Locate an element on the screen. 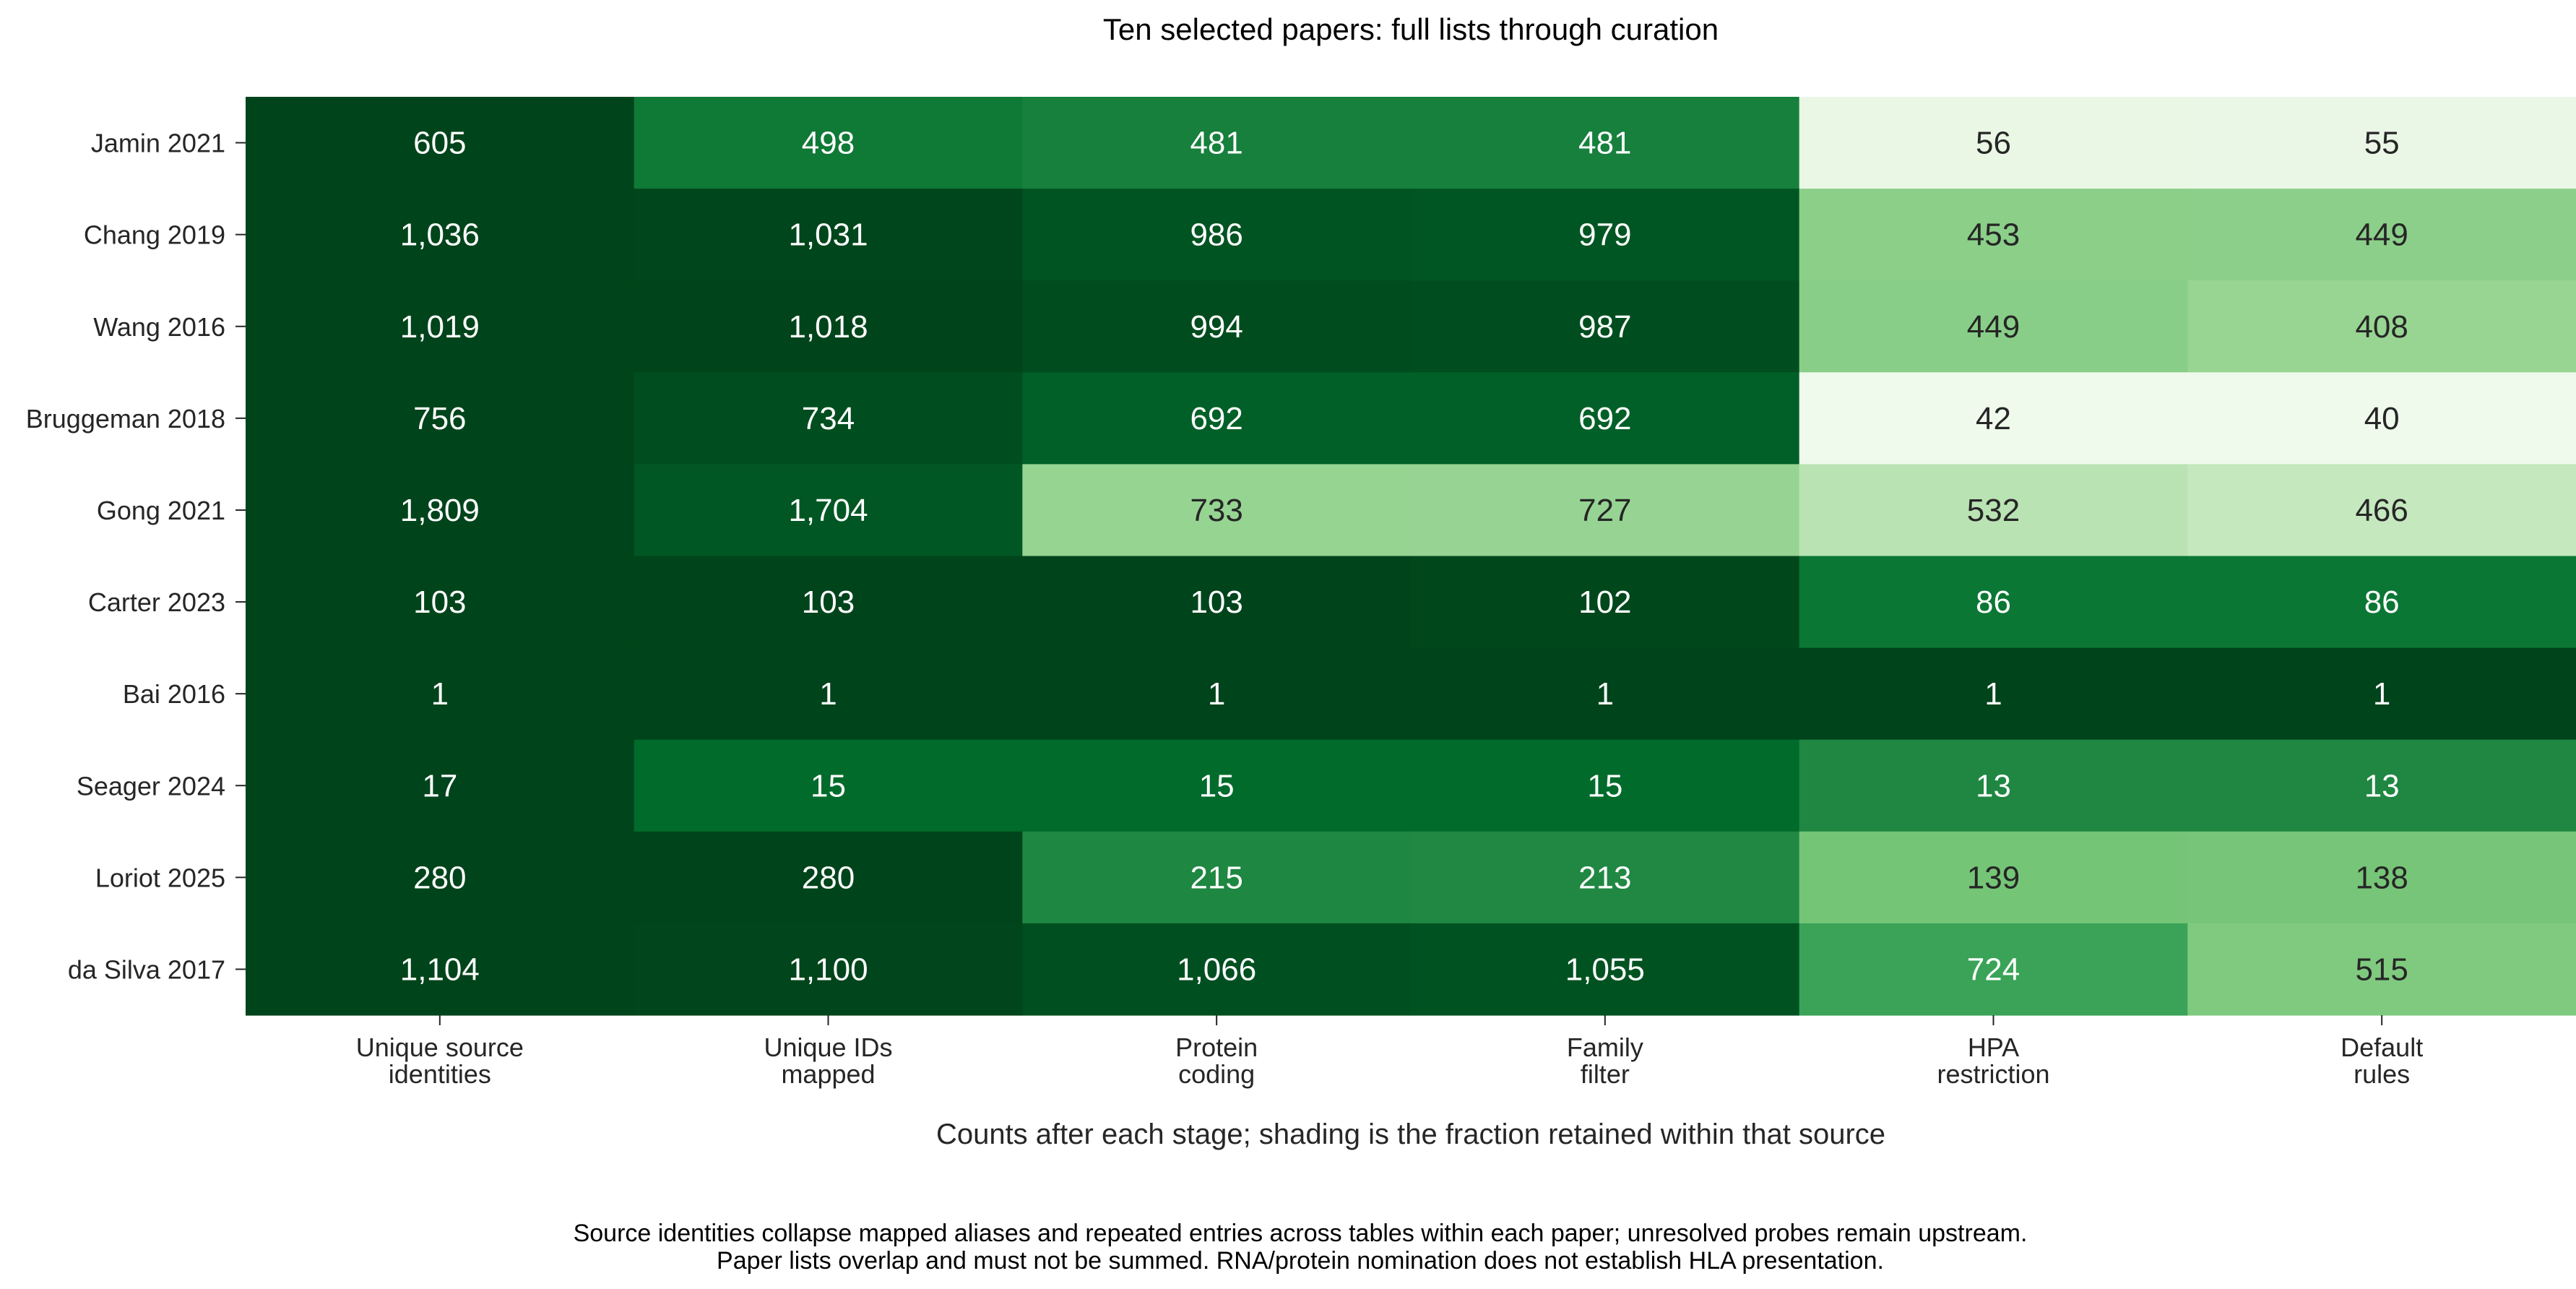 The image size is (2576, 1289). column-label: Protein is located at coordinates (1216, 1047).